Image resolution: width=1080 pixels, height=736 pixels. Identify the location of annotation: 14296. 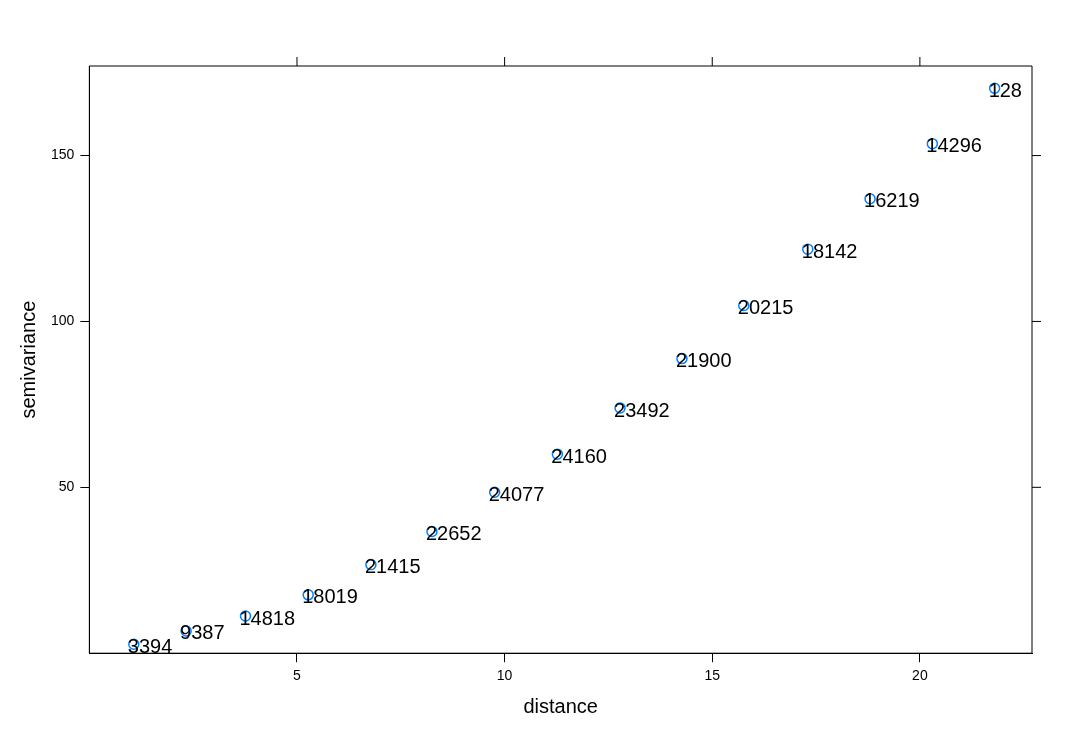
(954, 145).